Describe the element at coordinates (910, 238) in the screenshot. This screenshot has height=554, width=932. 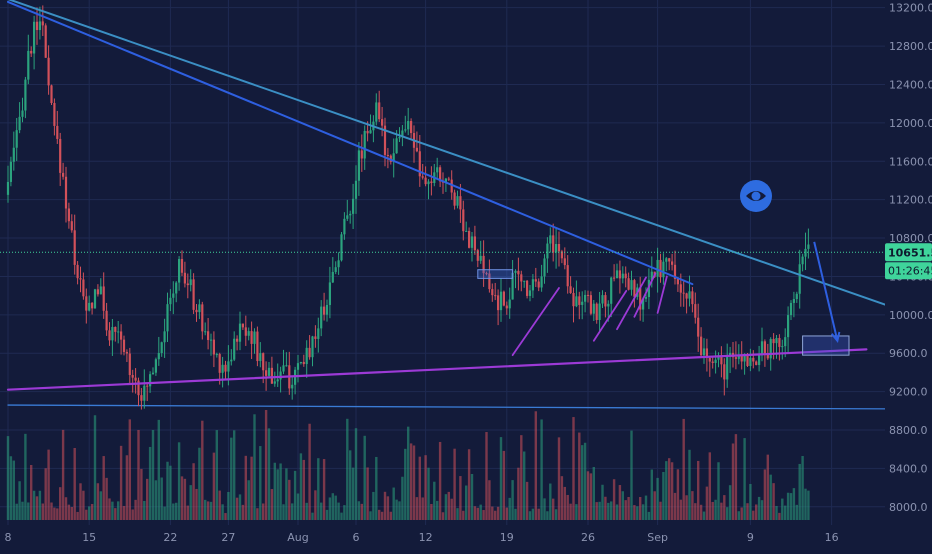
I see `y-tick-label: 10800.0` at that location.